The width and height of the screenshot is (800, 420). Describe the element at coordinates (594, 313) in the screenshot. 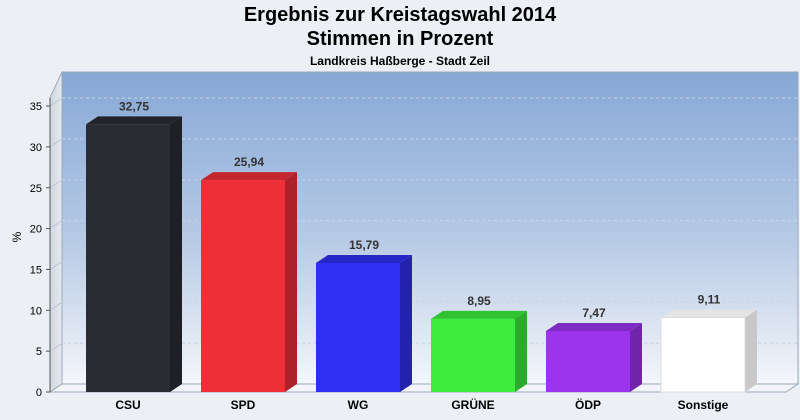

I see `data-label: 7,47` at that location.